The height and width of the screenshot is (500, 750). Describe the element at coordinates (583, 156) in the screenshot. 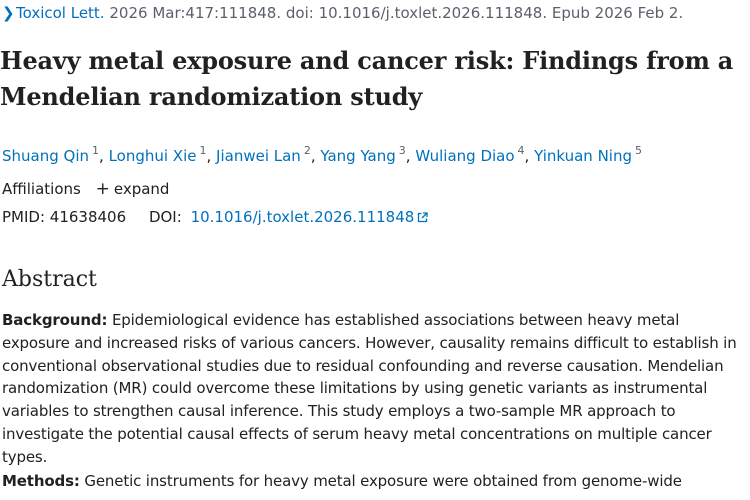

I see `author-link: Yinkuan Ning` at that location.